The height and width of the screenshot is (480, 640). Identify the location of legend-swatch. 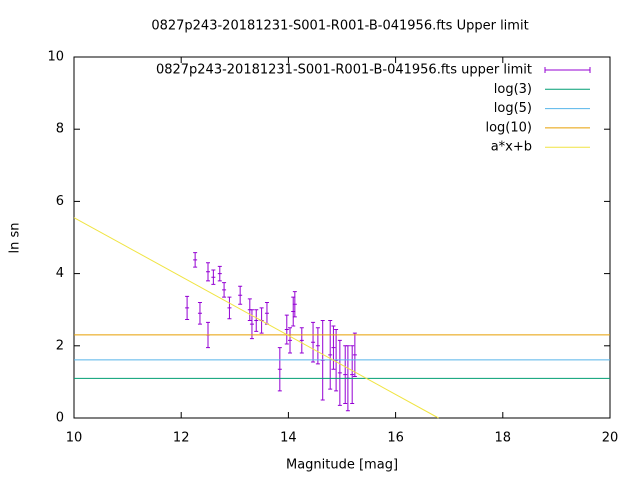
(567, 70).